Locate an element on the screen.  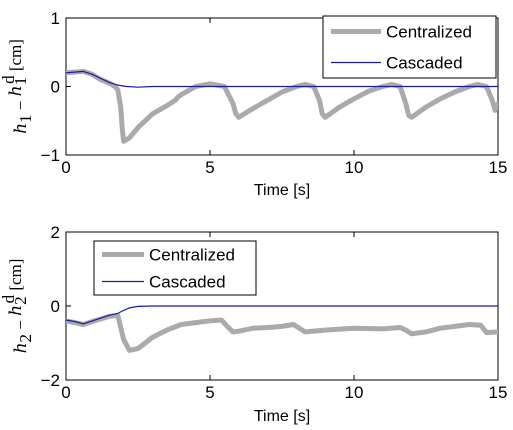
y-tick-label: 1 is located at coordinates (55, 18).